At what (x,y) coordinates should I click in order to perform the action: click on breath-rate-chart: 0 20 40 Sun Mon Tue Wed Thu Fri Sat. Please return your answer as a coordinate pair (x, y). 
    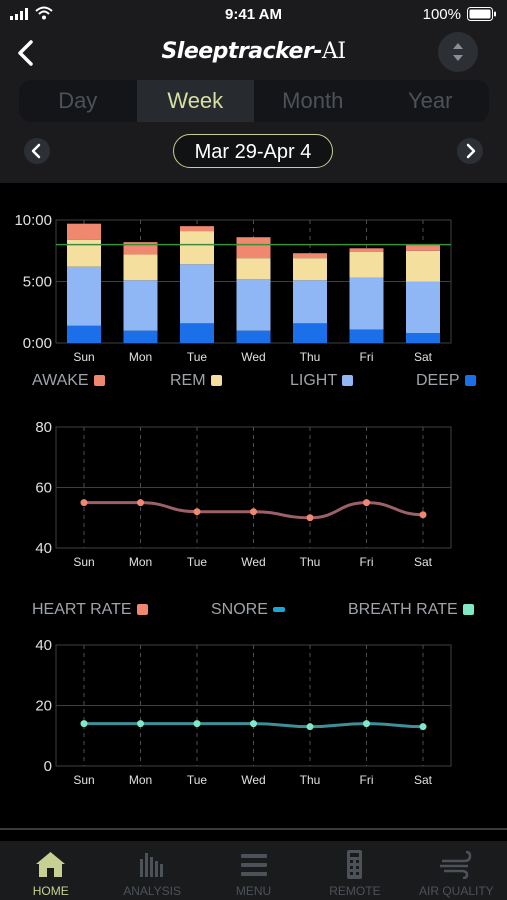
    Looking at the image, I should click on (243, 712).